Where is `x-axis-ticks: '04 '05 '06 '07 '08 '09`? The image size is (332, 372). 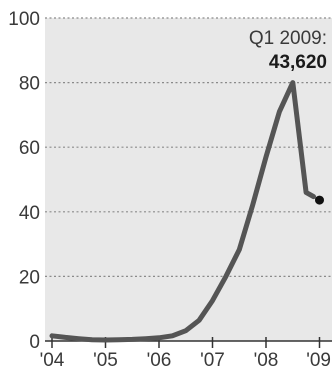
x-axis-ticks: '04 '05 '06 '07 '08 '09 is located at coordinates (185, 354).